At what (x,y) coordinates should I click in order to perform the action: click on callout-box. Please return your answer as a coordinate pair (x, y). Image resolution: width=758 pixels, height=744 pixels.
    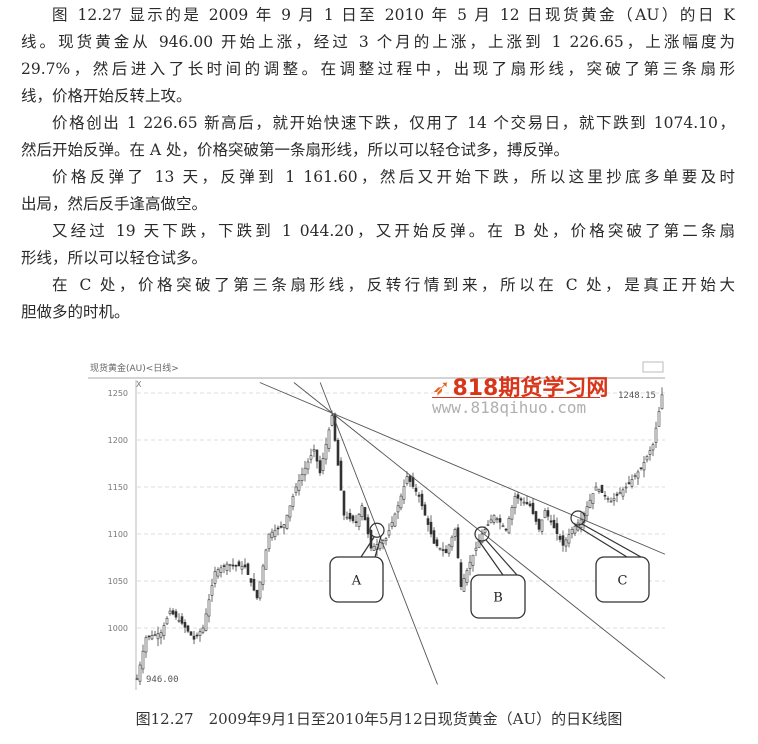
    Looking at the image, I should click on (498, 596).